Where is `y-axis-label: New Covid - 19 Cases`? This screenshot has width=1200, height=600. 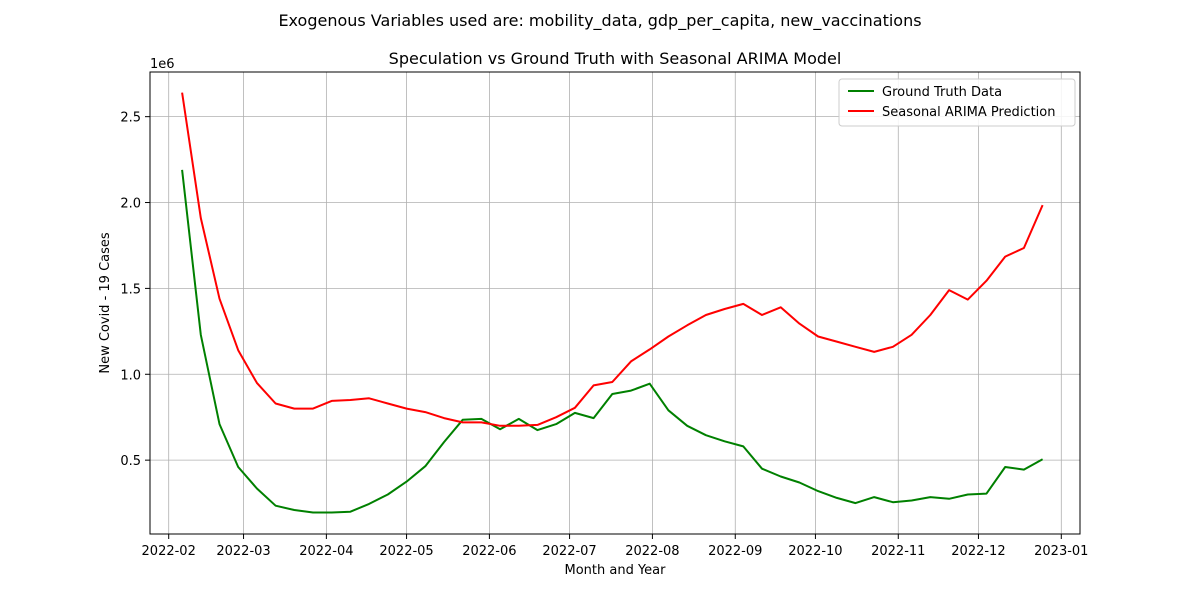
y-axis-label: New Covid - 19 Cases is located at coordinates (105, 303).